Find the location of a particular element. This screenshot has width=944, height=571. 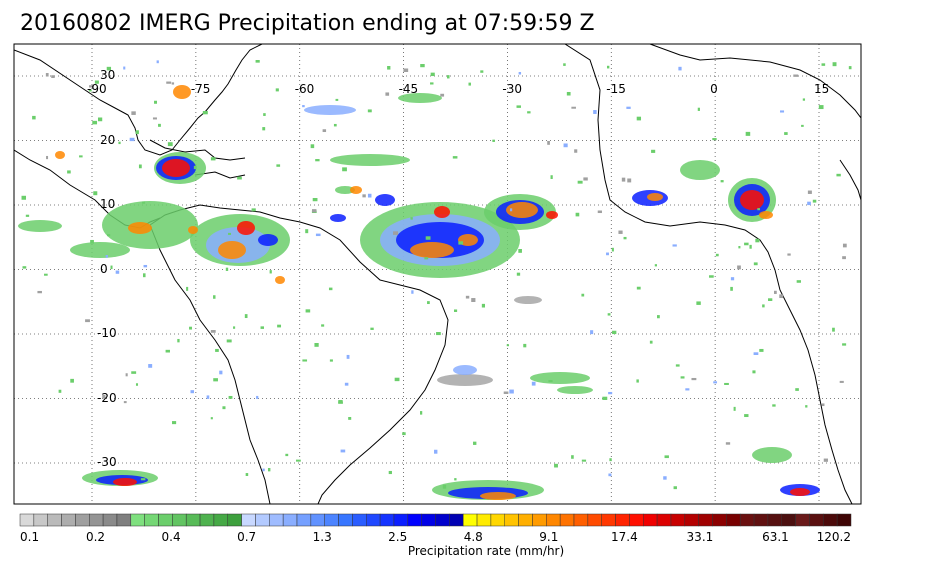

latitude-label: 30 is located at coordinates (108, 75).